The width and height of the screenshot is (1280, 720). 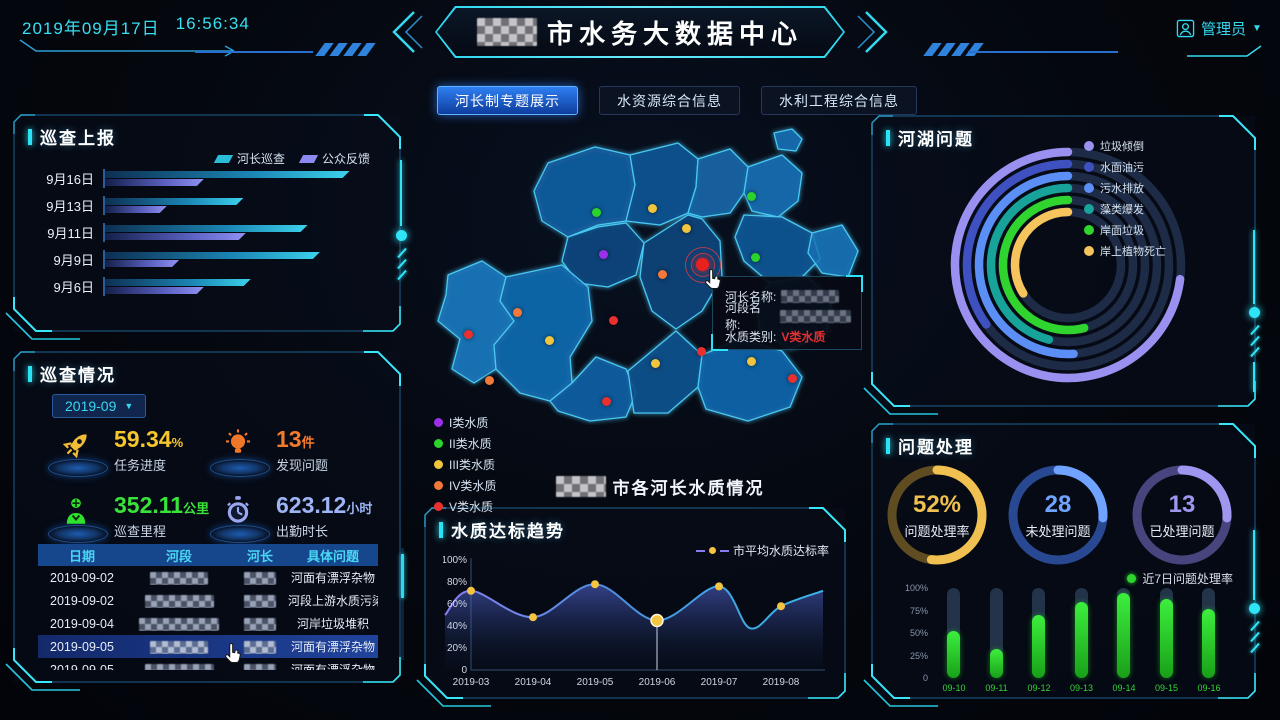 What do you see at coordinates (457, 626) in the screenshot?
I see `svg-text: 40%` at bounding box center [457, 626].